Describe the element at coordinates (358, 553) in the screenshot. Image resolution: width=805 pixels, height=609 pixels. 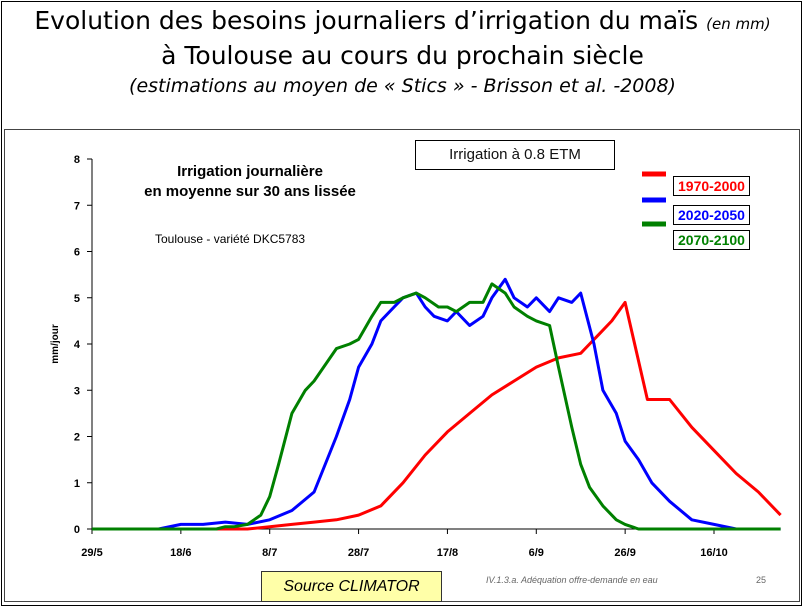
I see `x-tick-label: 28/7` at that location.